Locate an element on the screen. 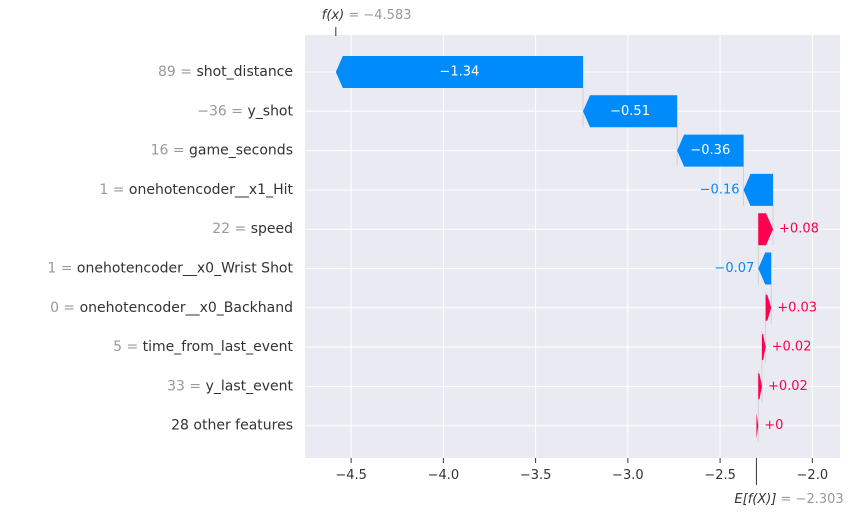 Image resolution: width=868 pixels, height=516 pixels. x-tick-label: −3.5 is located at coordinates (536, 475).